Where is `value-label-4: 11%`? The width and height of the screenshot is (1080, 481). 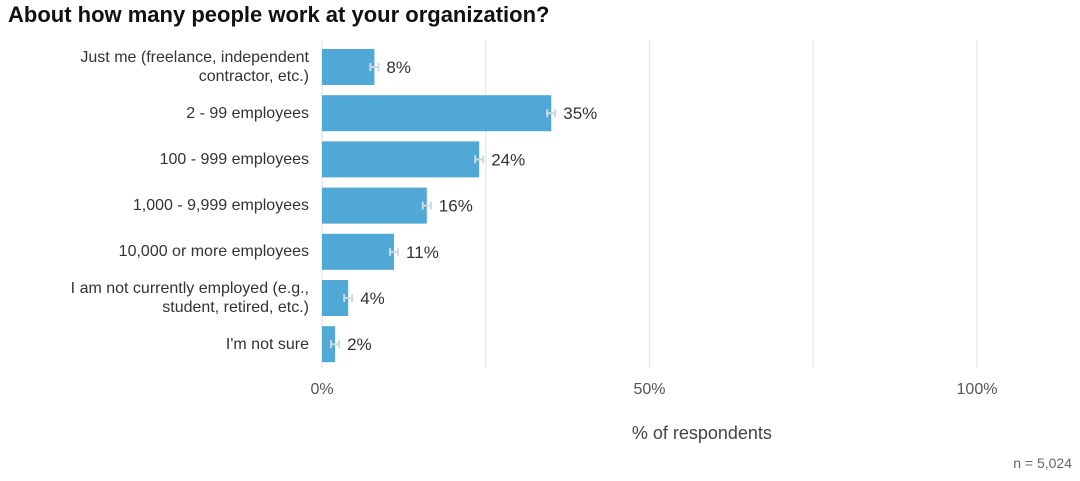
value-label-4: 11% is located at coordinates (422, 252).